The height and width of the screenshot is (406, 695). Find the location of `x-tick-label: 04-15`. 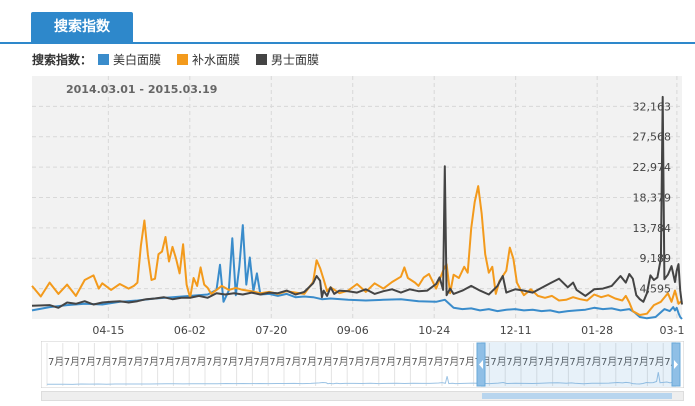

x-tick-label: 04-15 is located at coordinates (108, 329).